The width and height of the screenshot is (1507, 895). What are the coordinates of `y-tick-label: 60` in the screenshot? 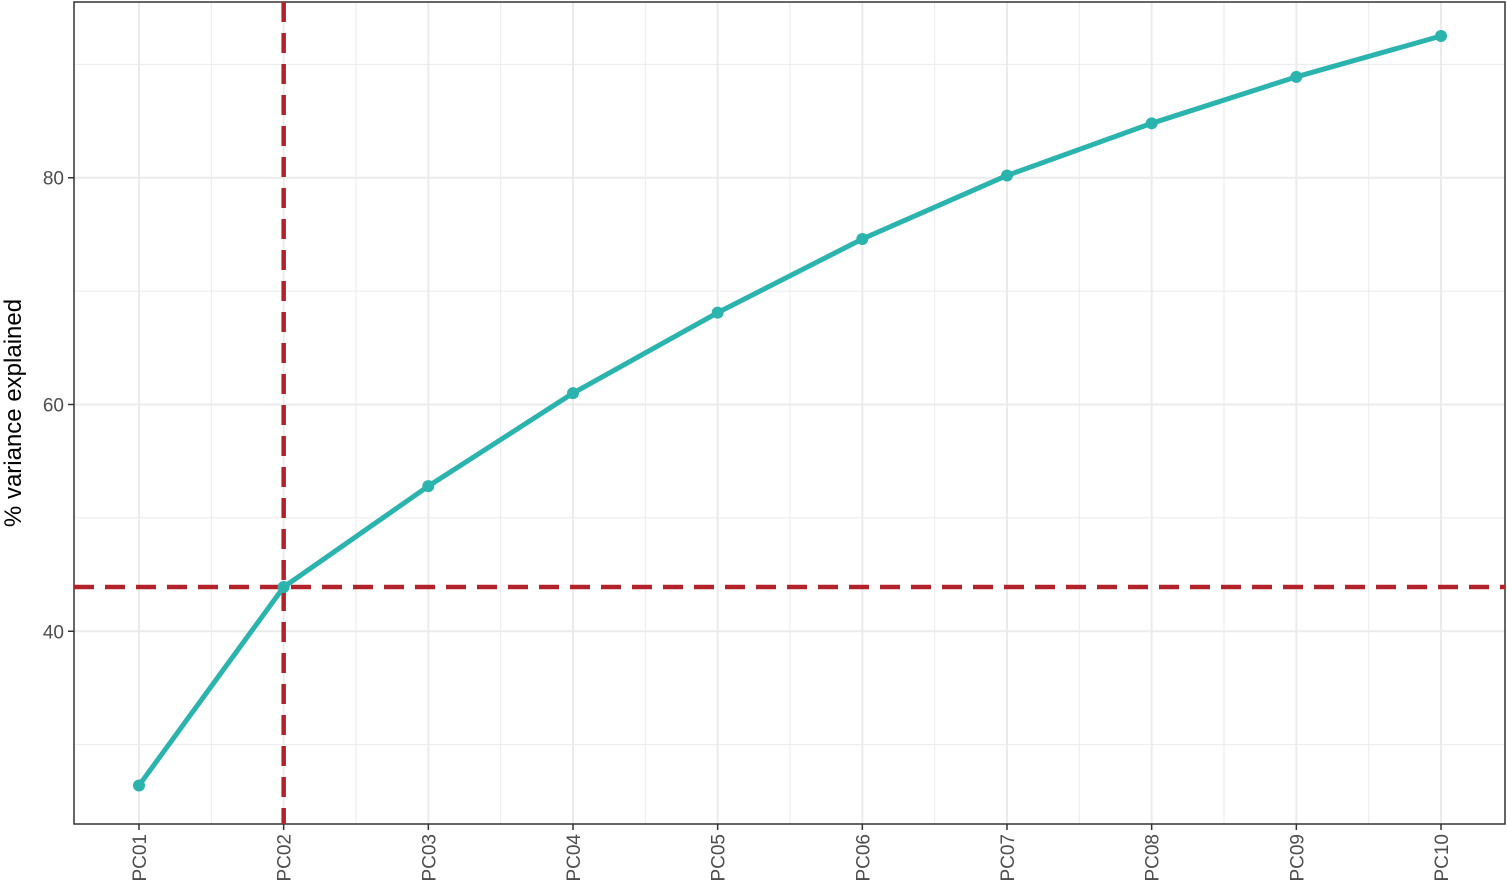 It's located at (53, 405).